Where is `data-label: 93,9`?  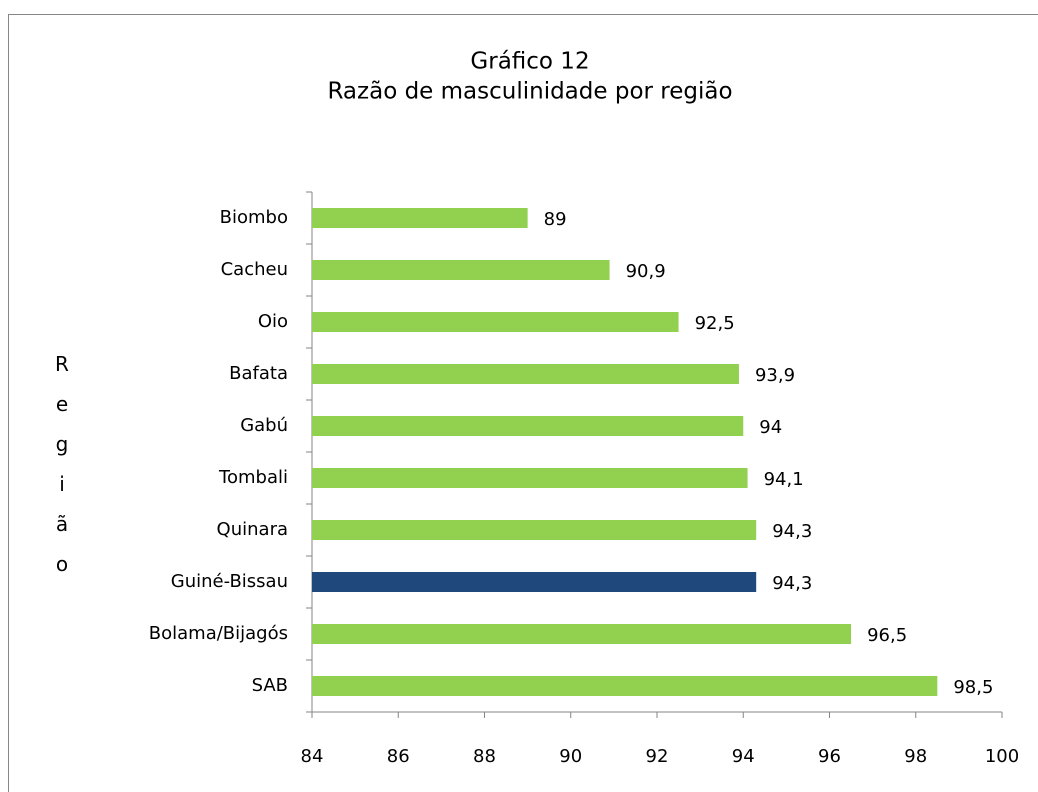
data-label: 93,9 is located at coordinates (775, 375).